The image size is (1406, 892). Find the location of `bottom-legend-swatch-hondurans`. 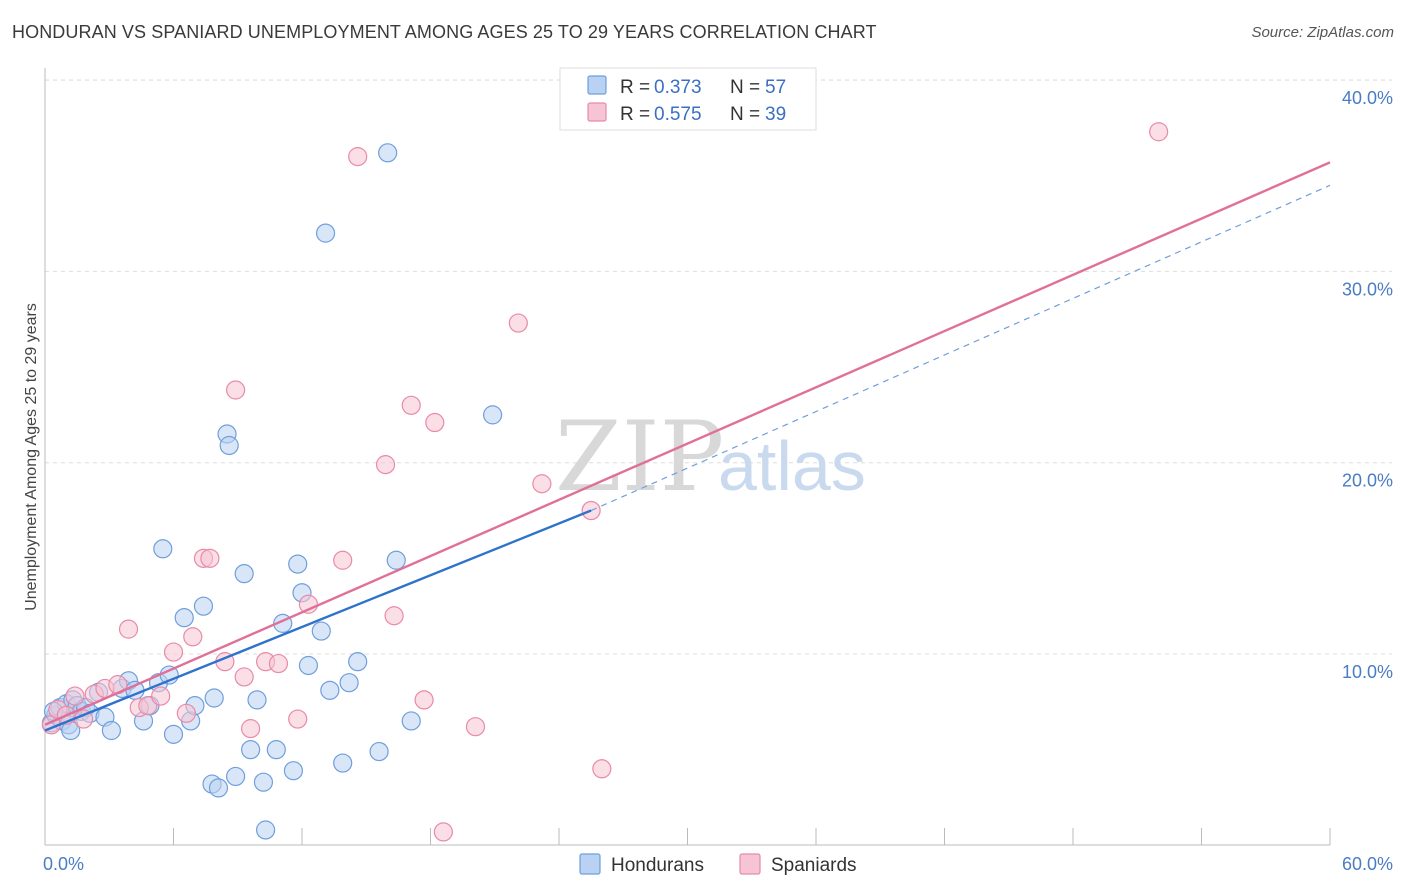

bottom-legend-swatch-hondurans is located at coordinates (590, 864).